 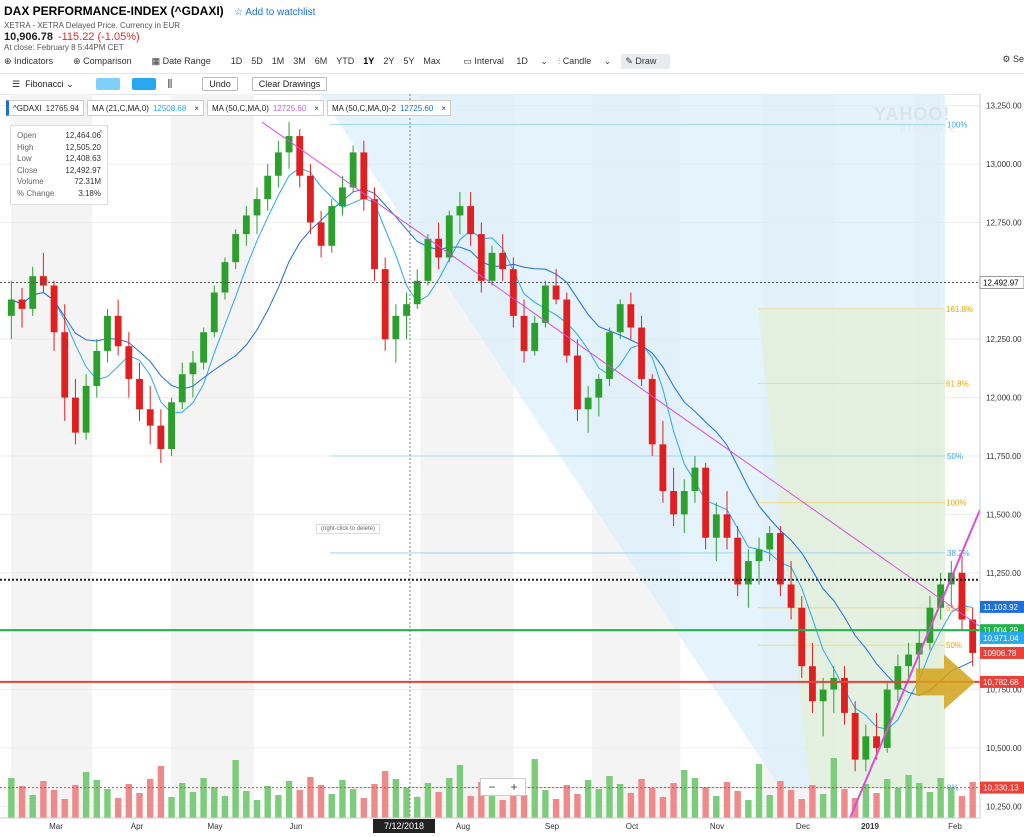 What do you see at coordinates (1004, 514) in the screenshot?
I see `y-tick-label: 11,500.00` at bounding box center [1004, 514].